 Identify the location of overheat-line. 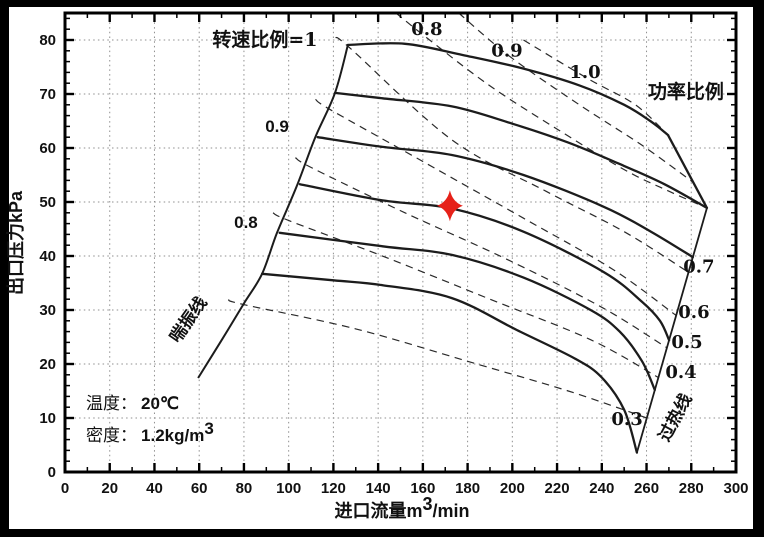
(672, 330).